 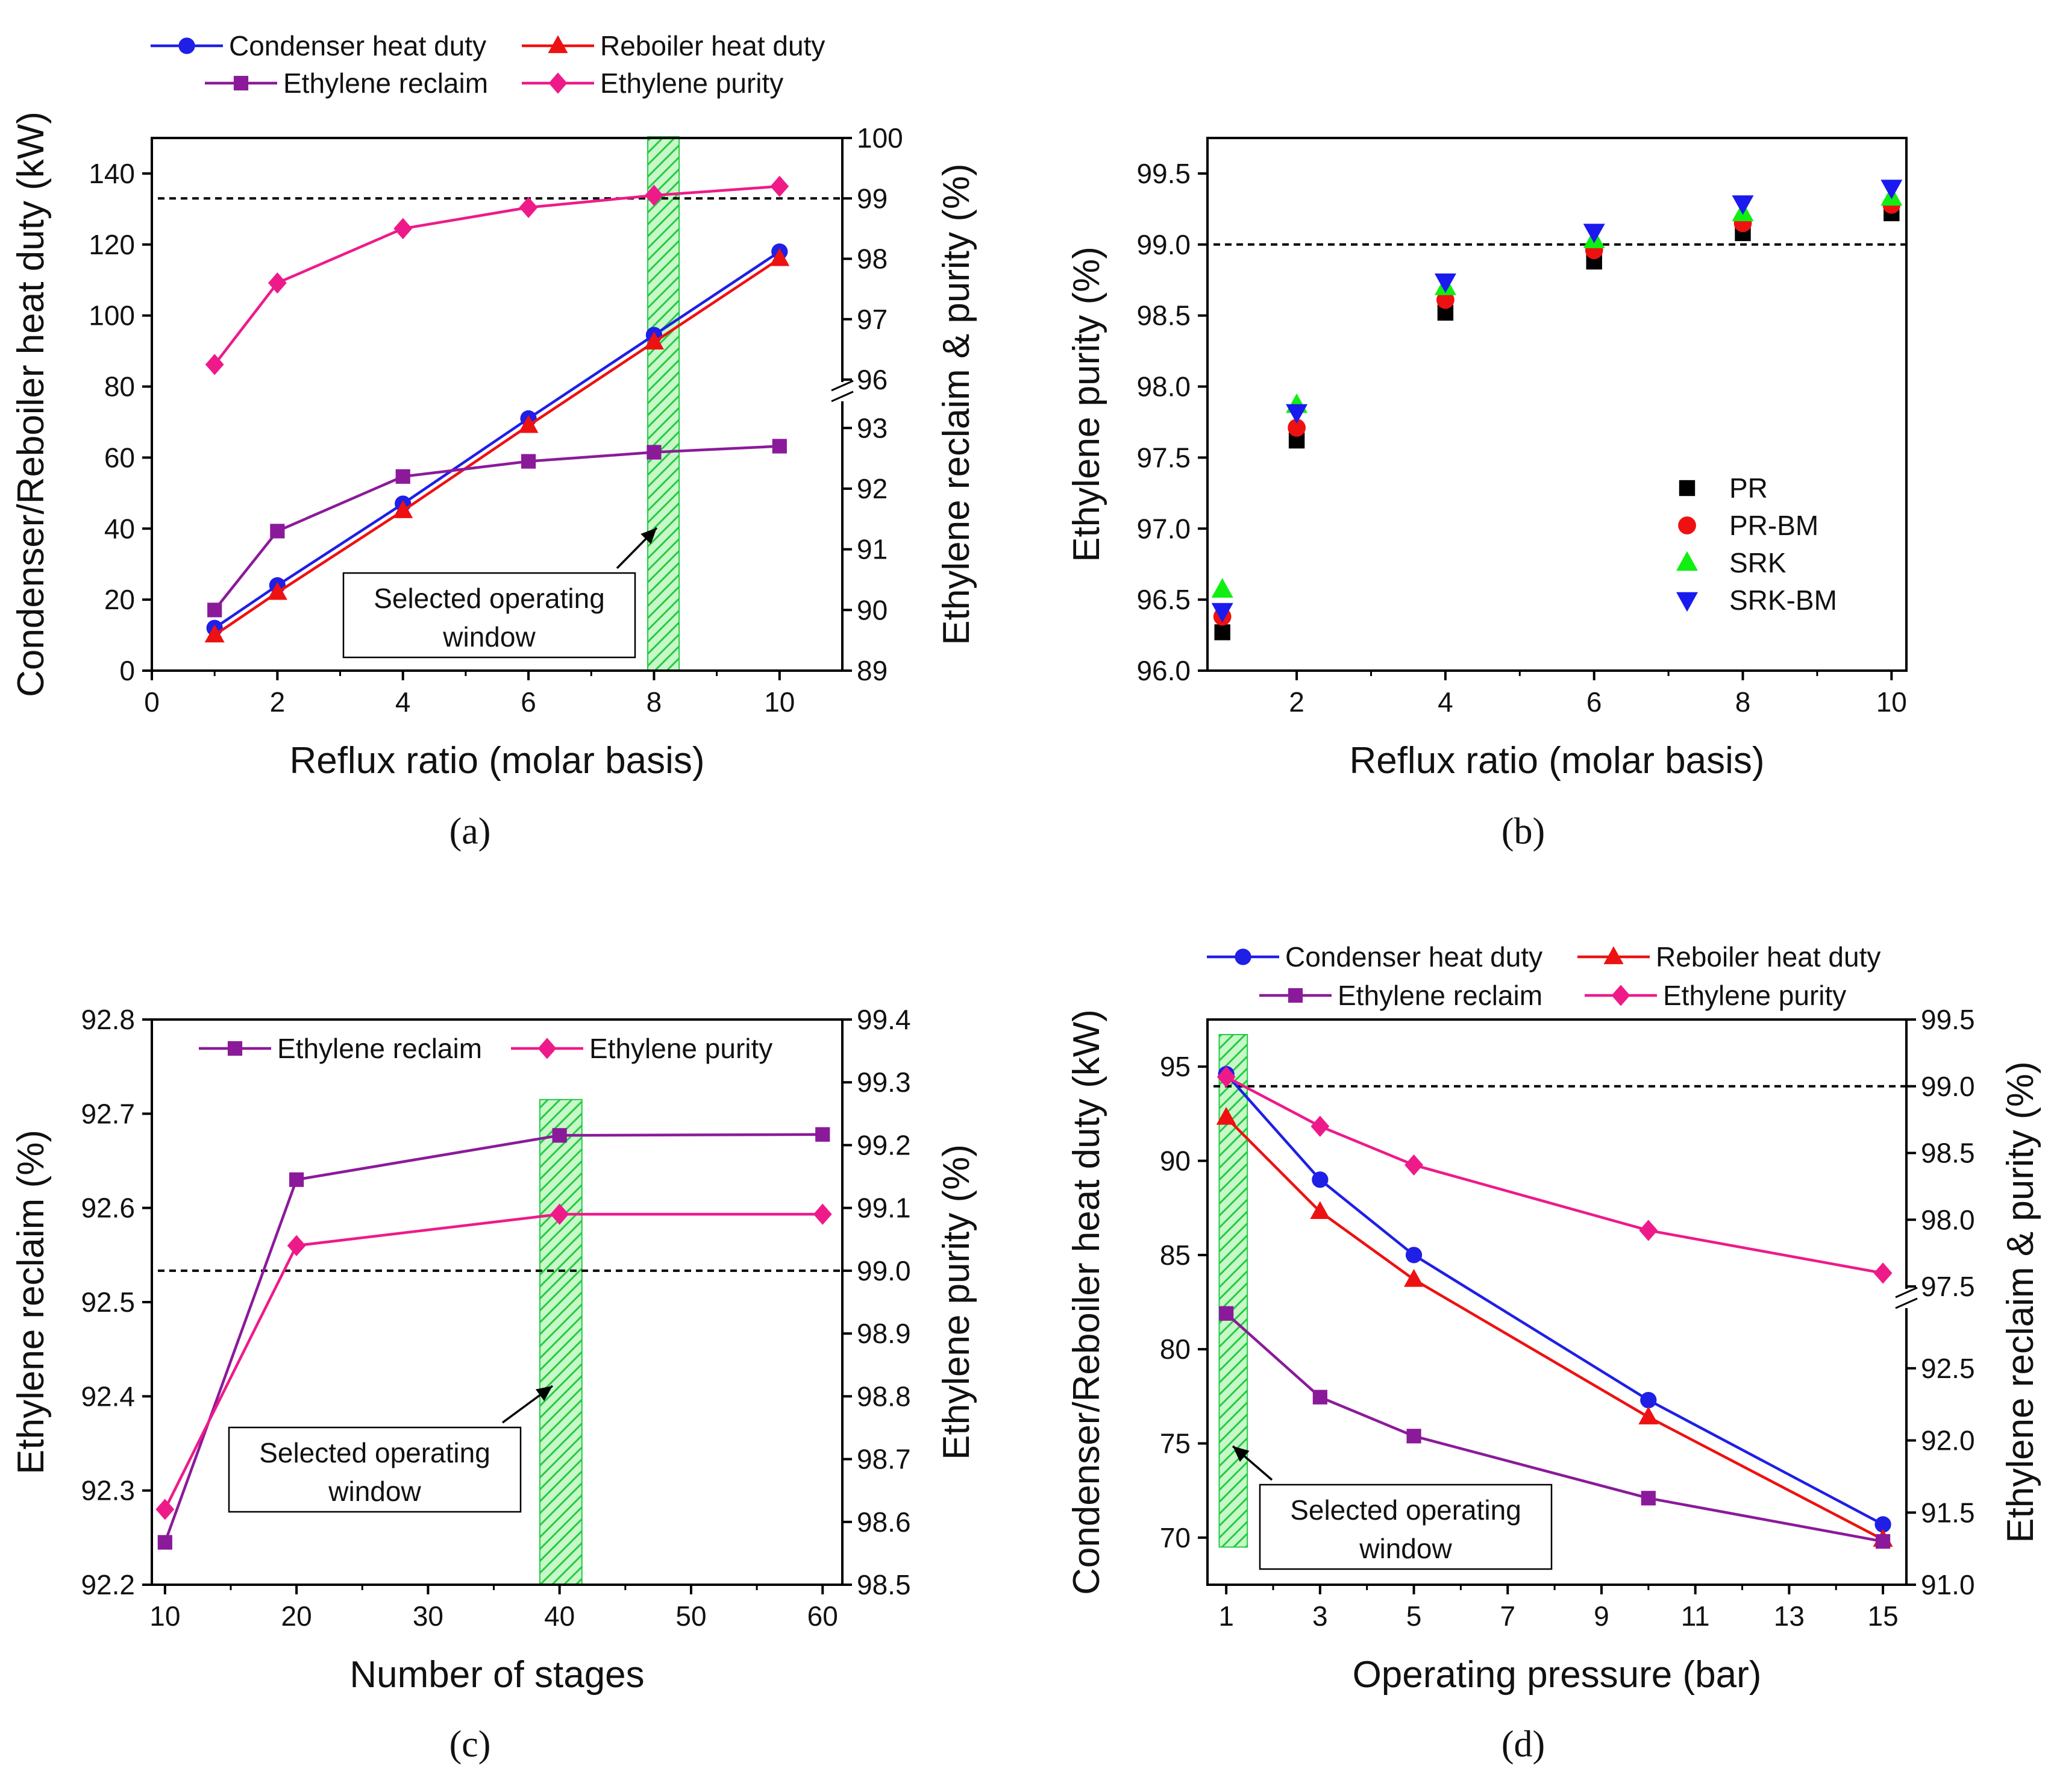 I want to click on y-tick-label: 70, so click(x=1175, y=1537).